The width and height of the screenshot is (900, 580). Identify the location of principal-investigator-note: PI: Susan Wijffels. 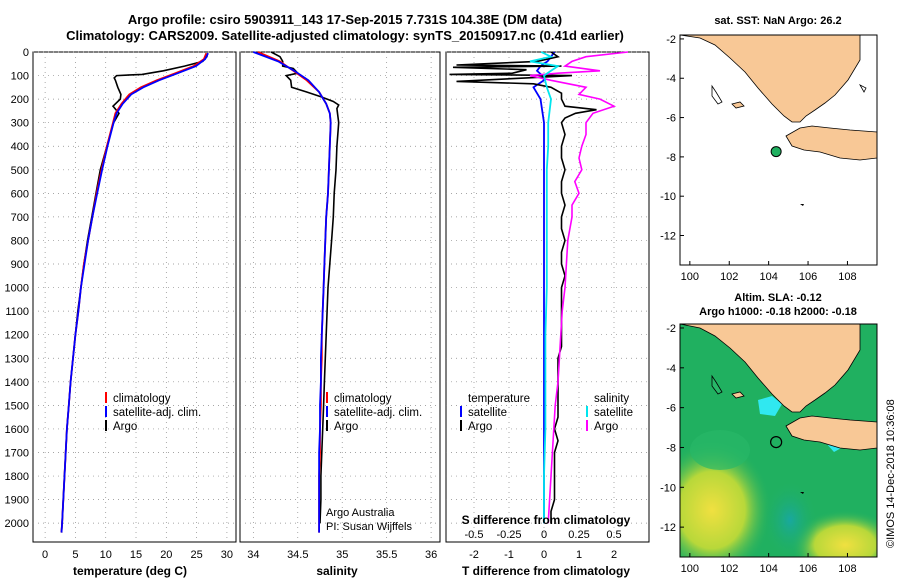
(369, 527).